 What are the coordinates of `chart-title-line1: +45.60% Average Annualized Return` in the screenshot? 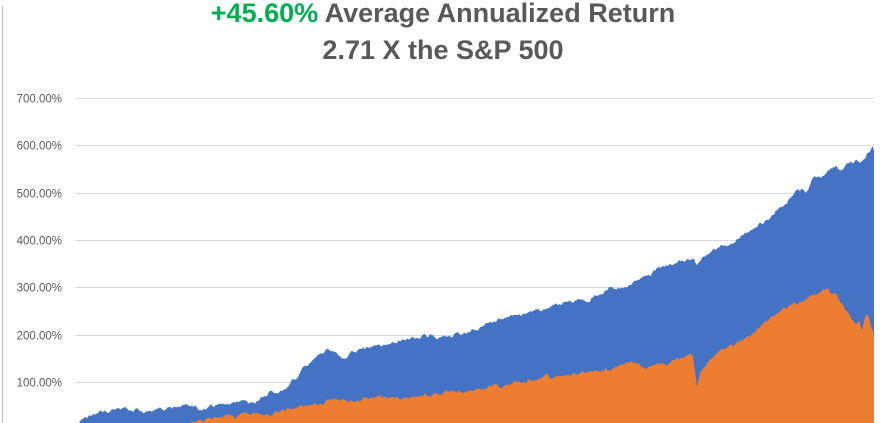 It's located at (443, 16).